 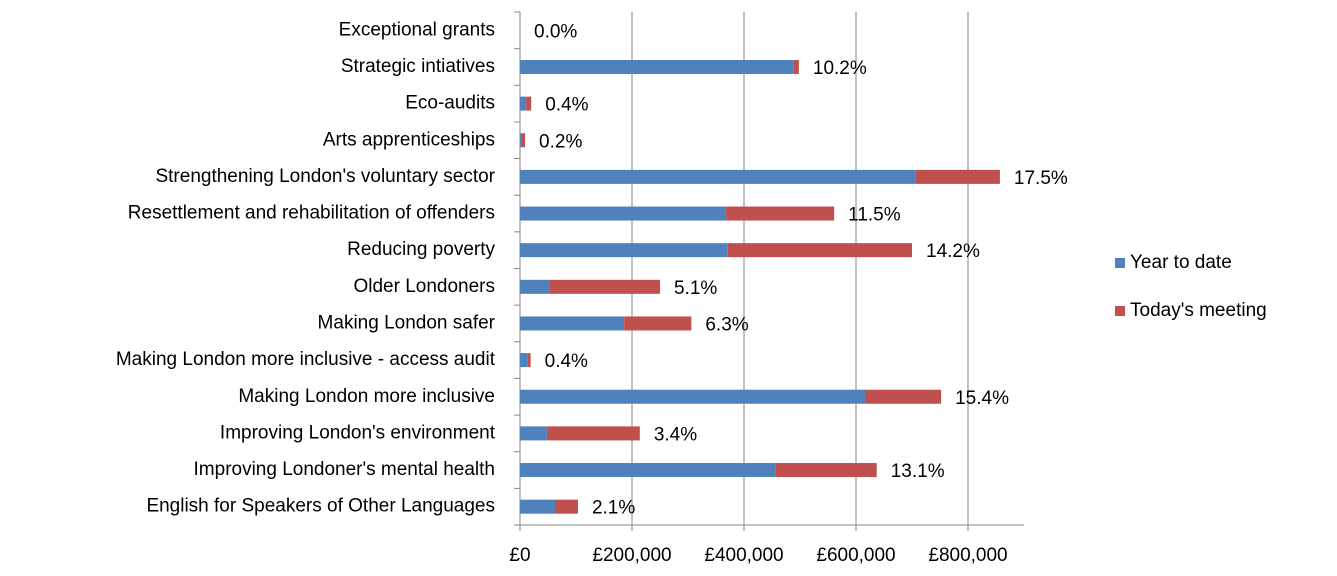 What do you see at coordinates (982, 398) in the screenshot?
I see `percent-label: 15.4%` at bounding box center [982, 398].